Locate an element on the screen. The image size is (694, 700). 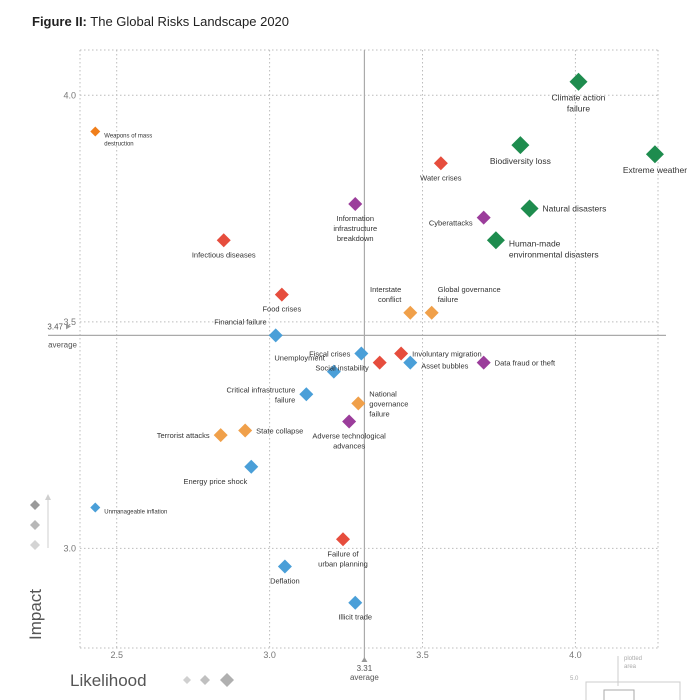
figure-title-text: The Global Risks Landscape 2020 is located at coordinates (190, 21).